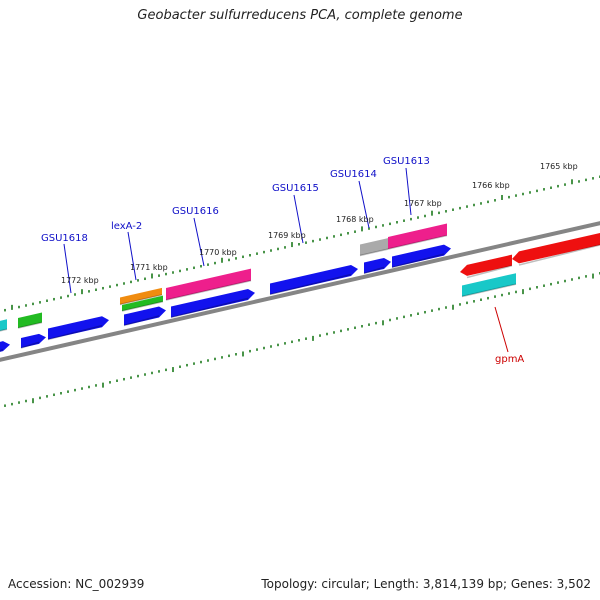  I want to click on gene-cyan-gpma-body, so click(489, 285).